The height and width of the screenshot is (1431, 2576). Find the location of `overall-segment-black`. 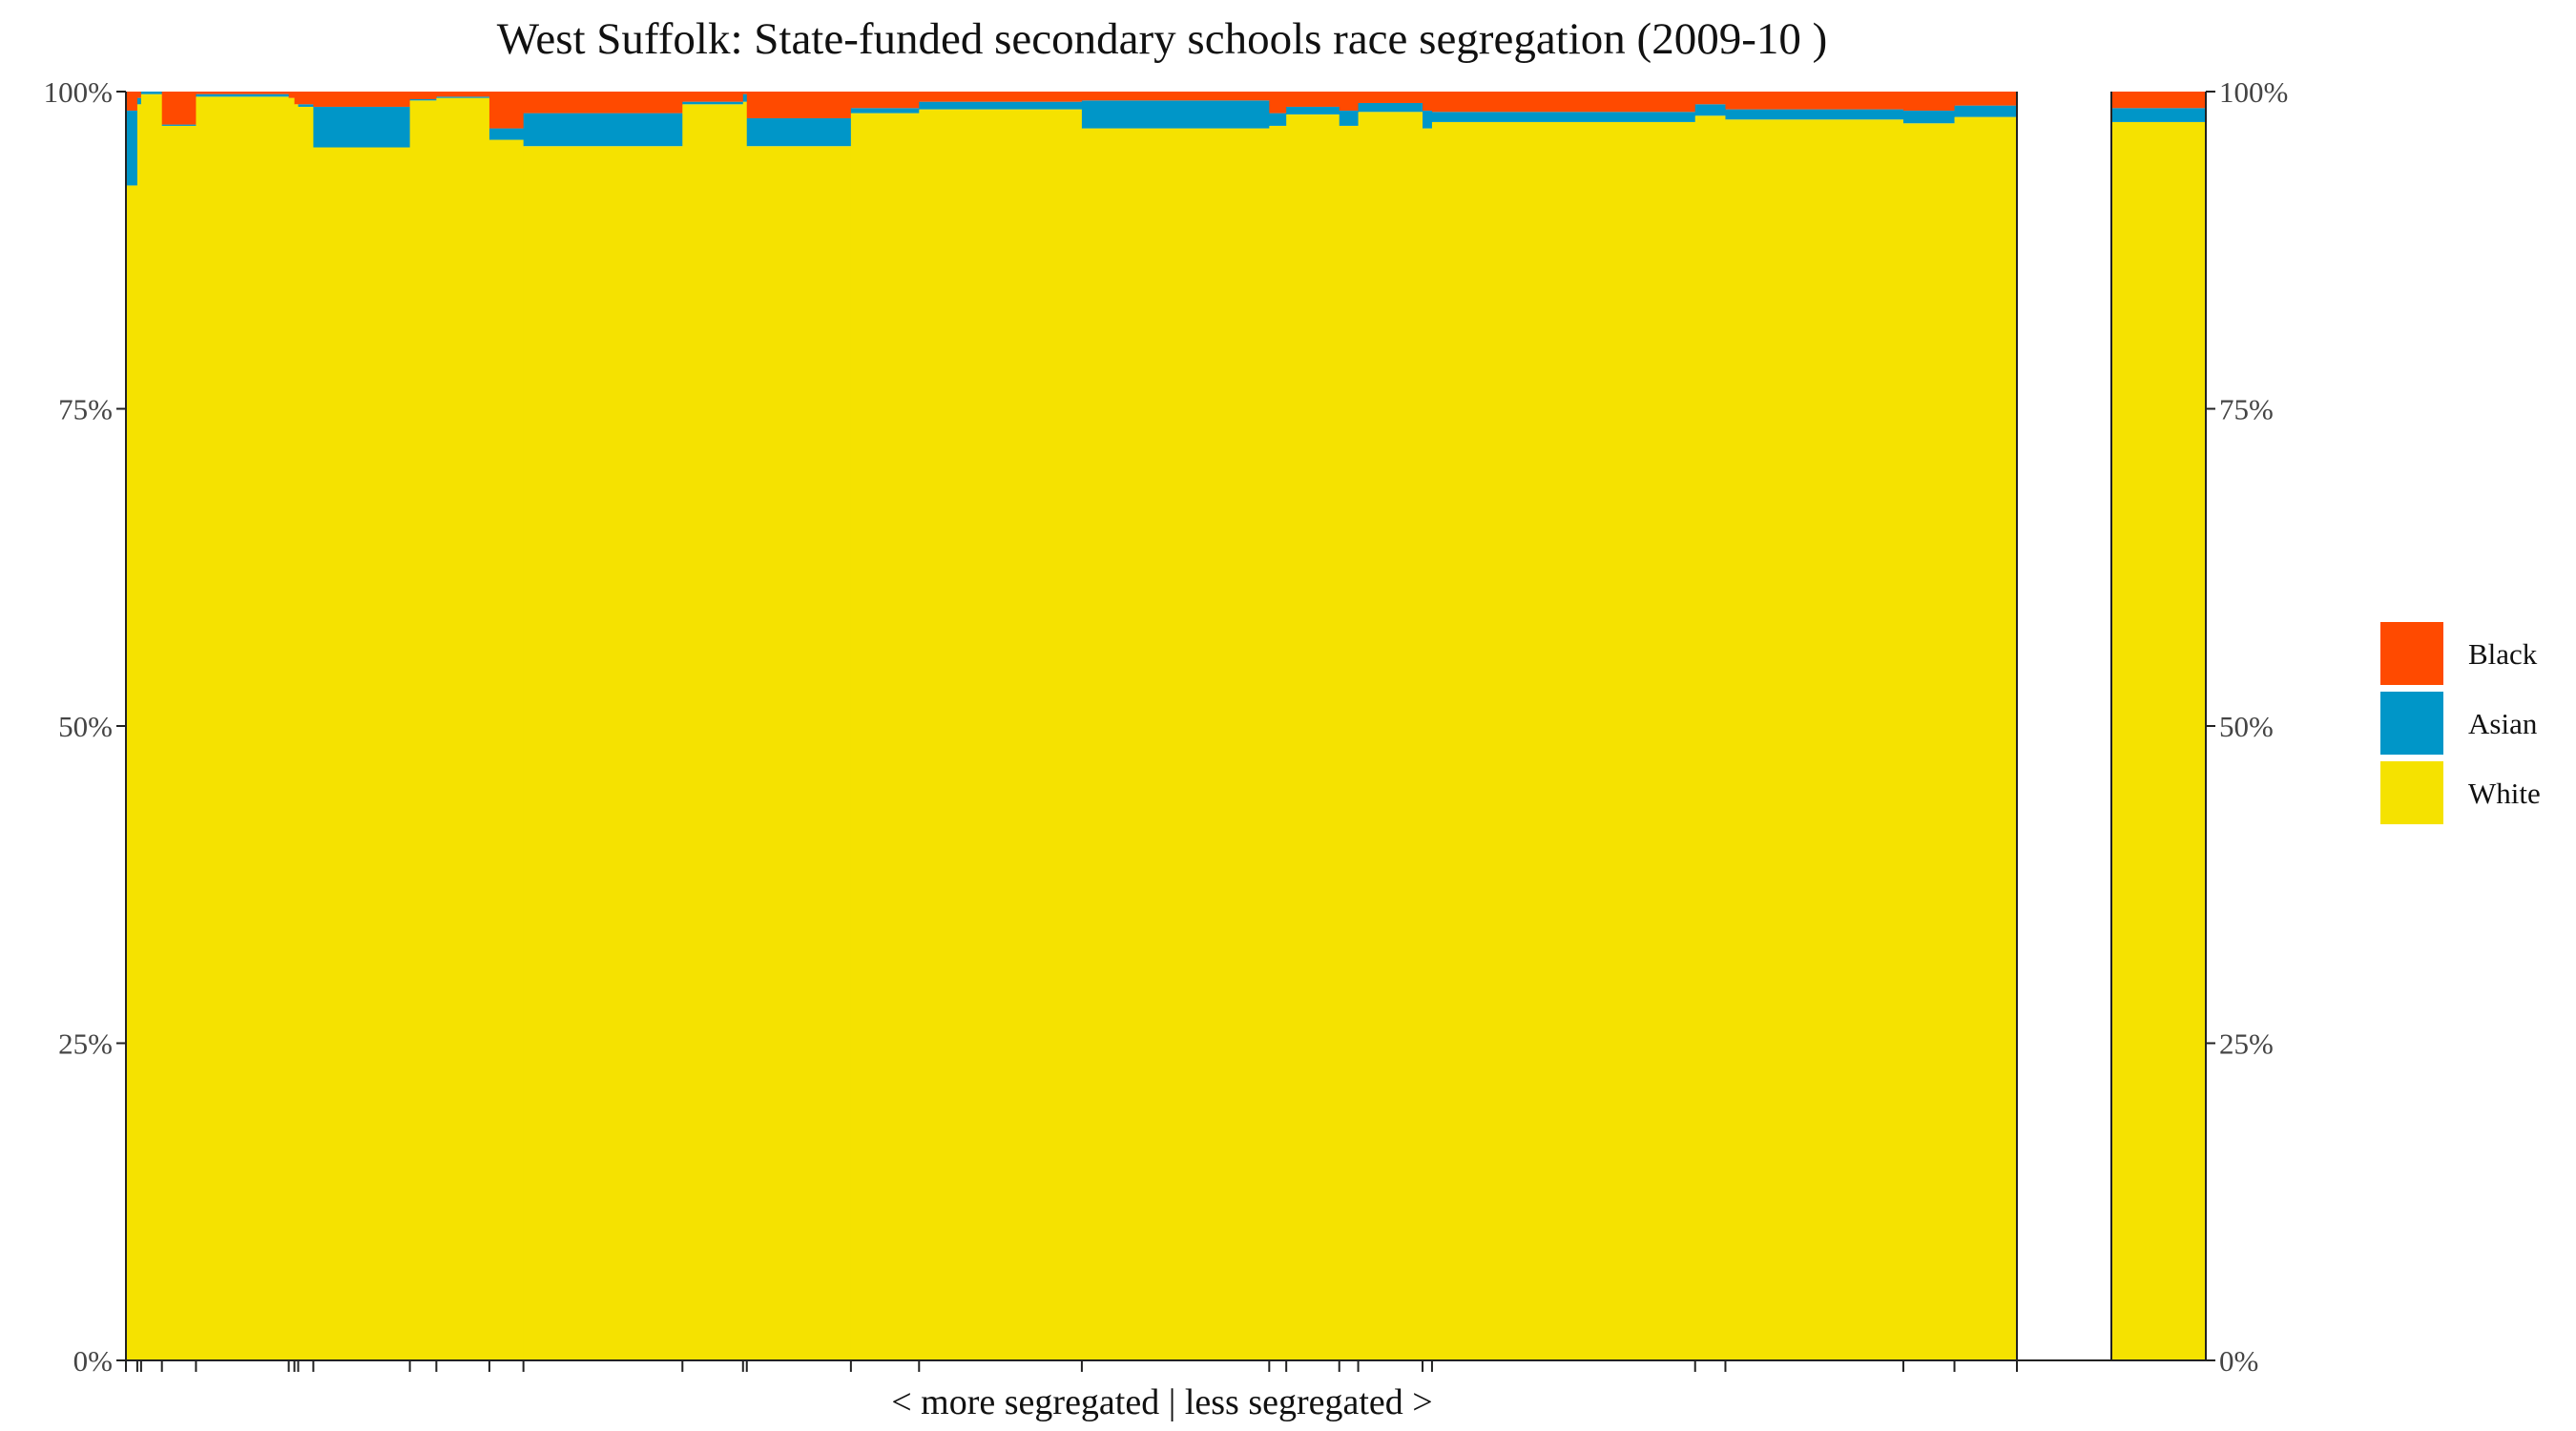

overall-segment-black is located at coordinates (2158, 100).